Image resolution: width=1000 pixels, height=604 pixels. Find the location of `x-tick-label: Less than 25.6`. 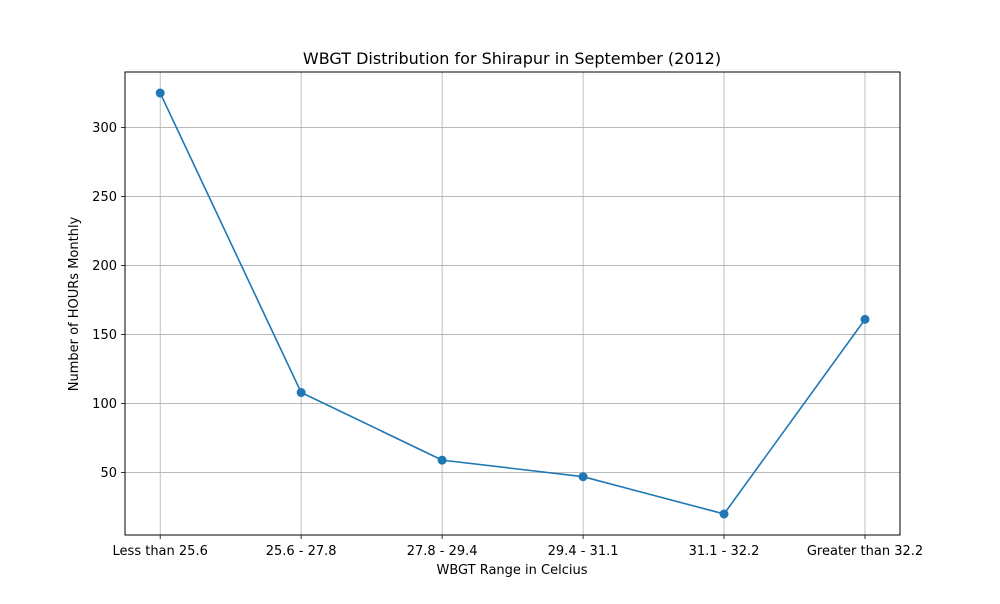

x-tick-label: Less than 25.6 is located at coordinates (160, 551).